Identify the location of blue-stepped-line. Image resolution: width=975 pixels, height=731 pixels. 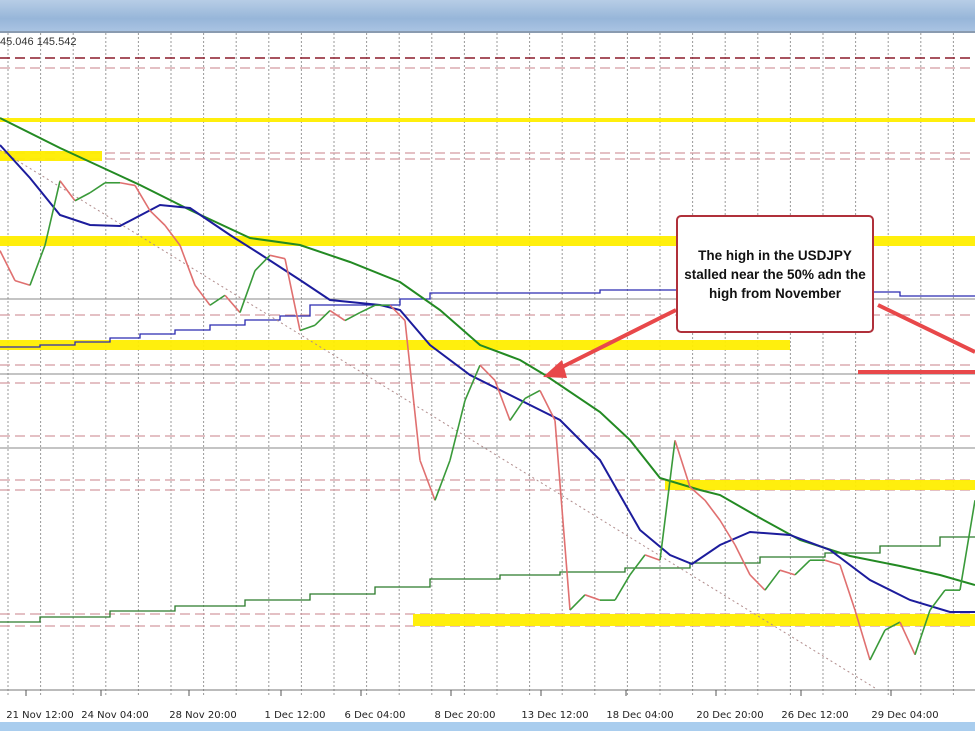
(487, 318).